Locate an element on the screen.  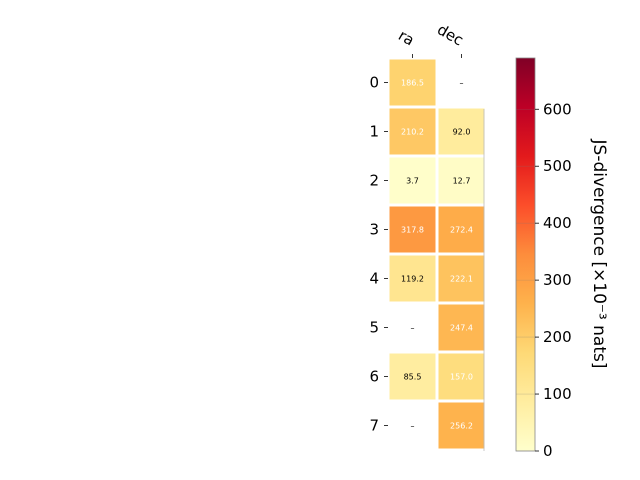
colorbar-tick-label: 300 is located at coordinates (557, 280).